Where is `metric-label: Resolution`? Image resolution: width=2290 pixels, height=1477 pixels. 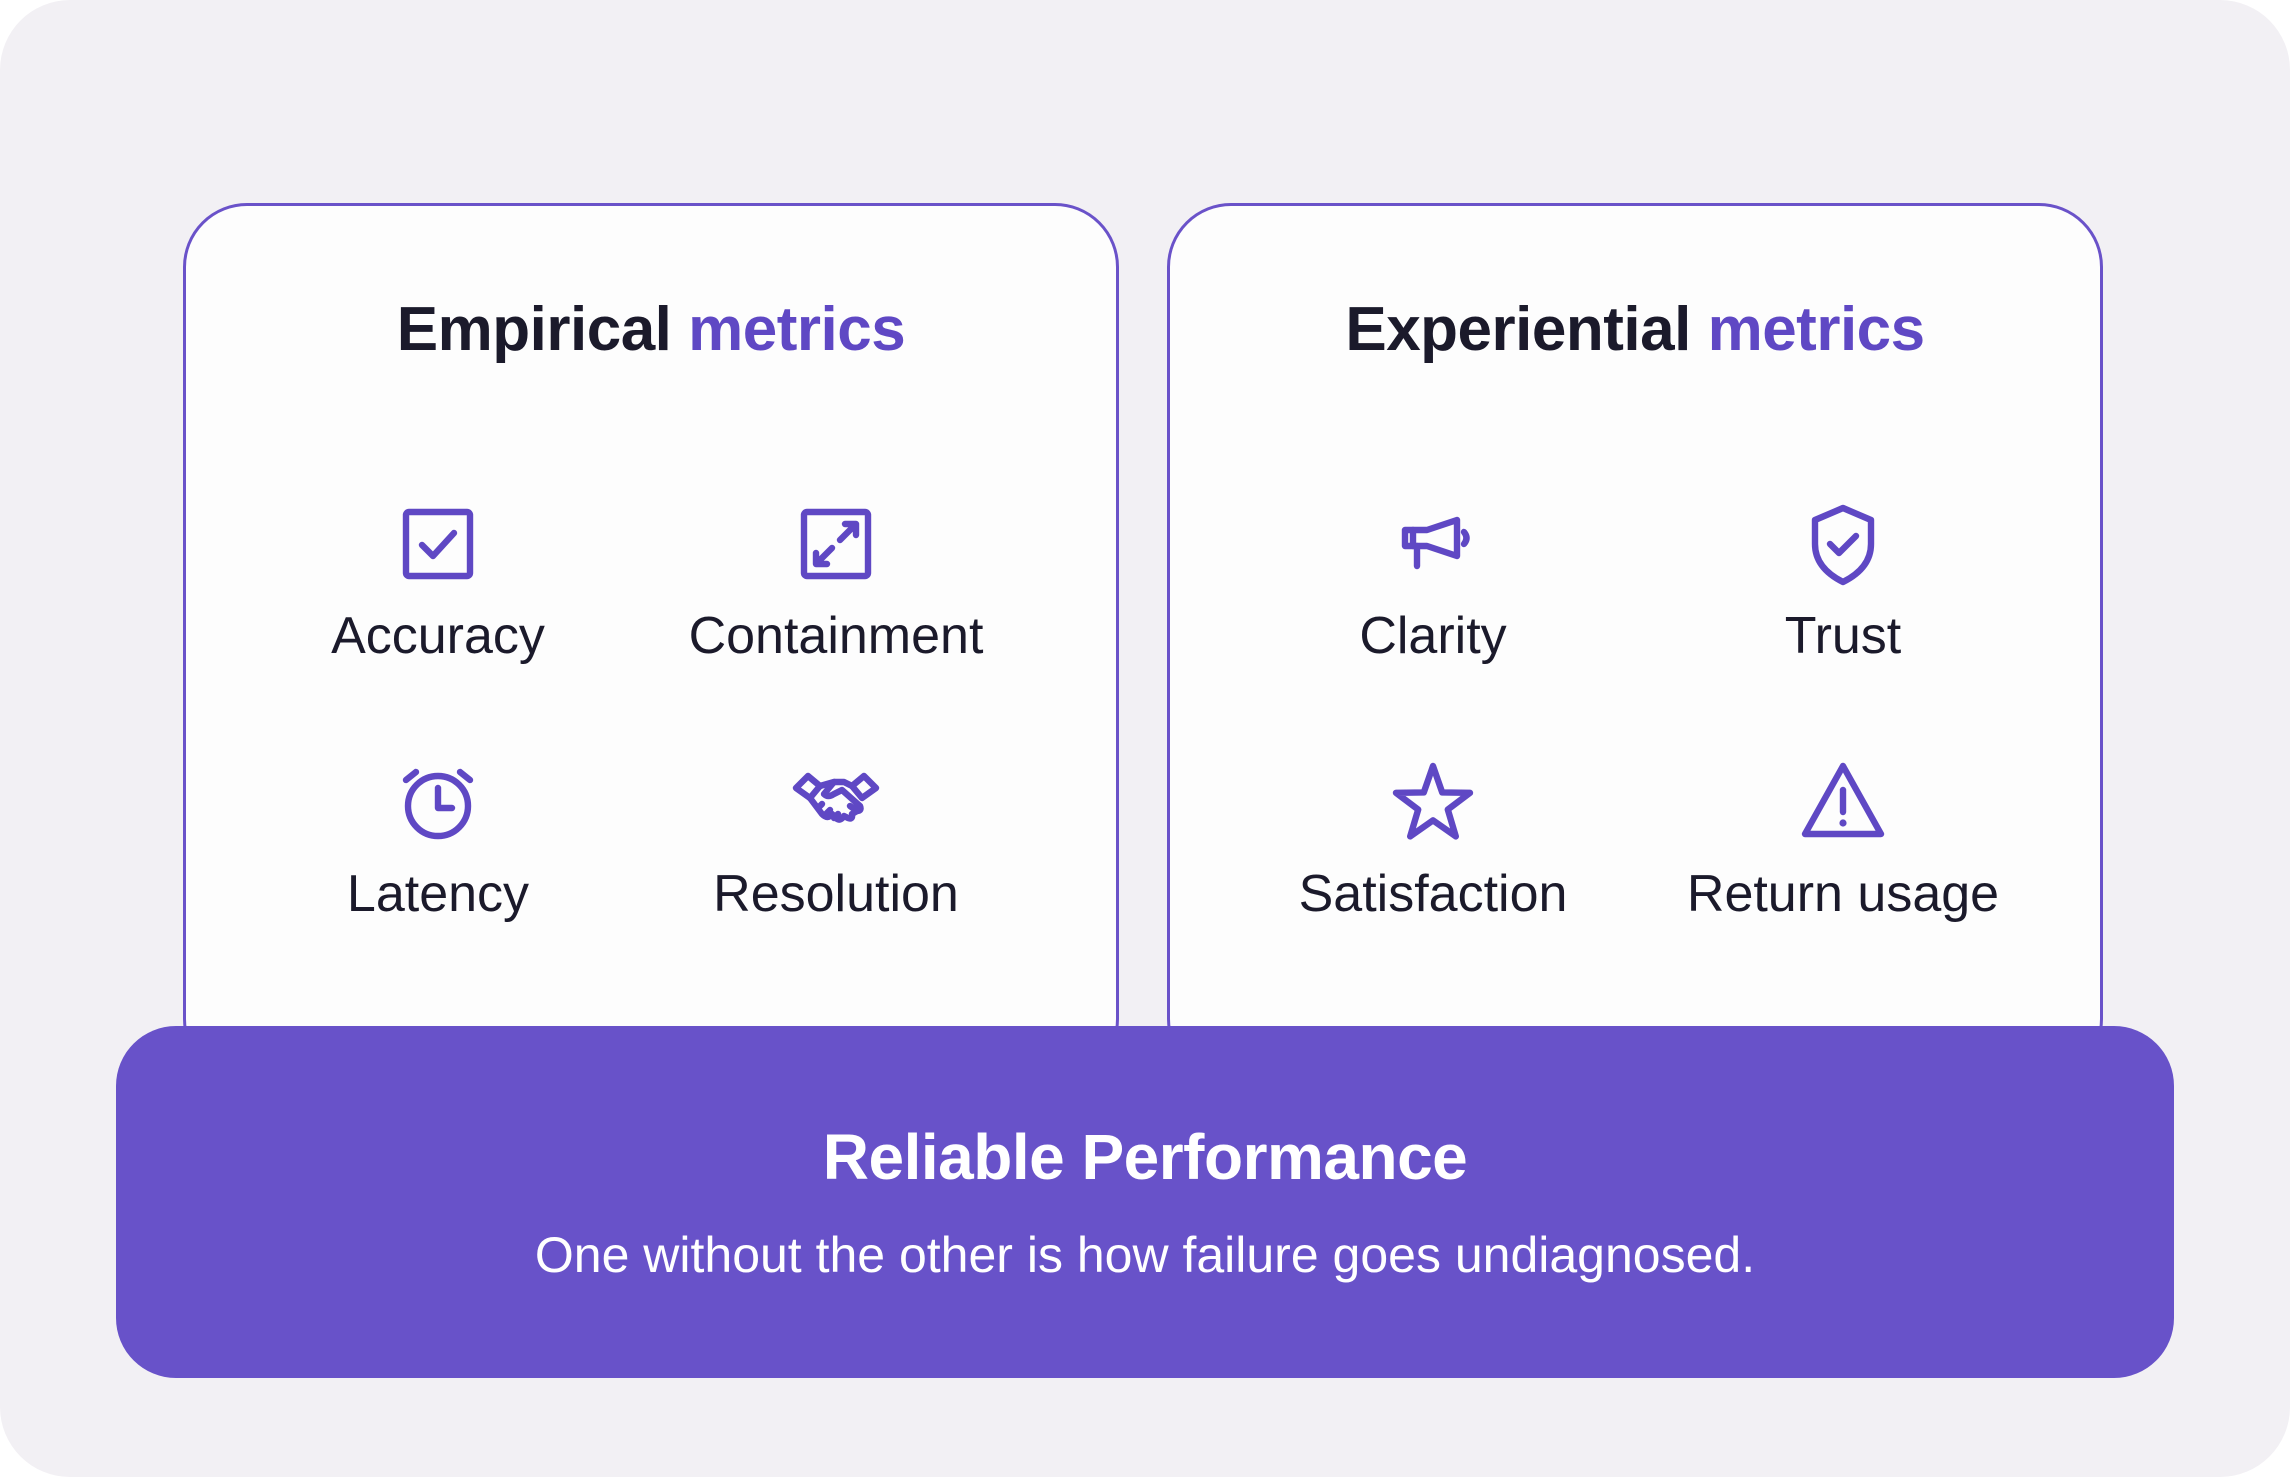
metric-label: Resolution is located at coordinates (836, 894).